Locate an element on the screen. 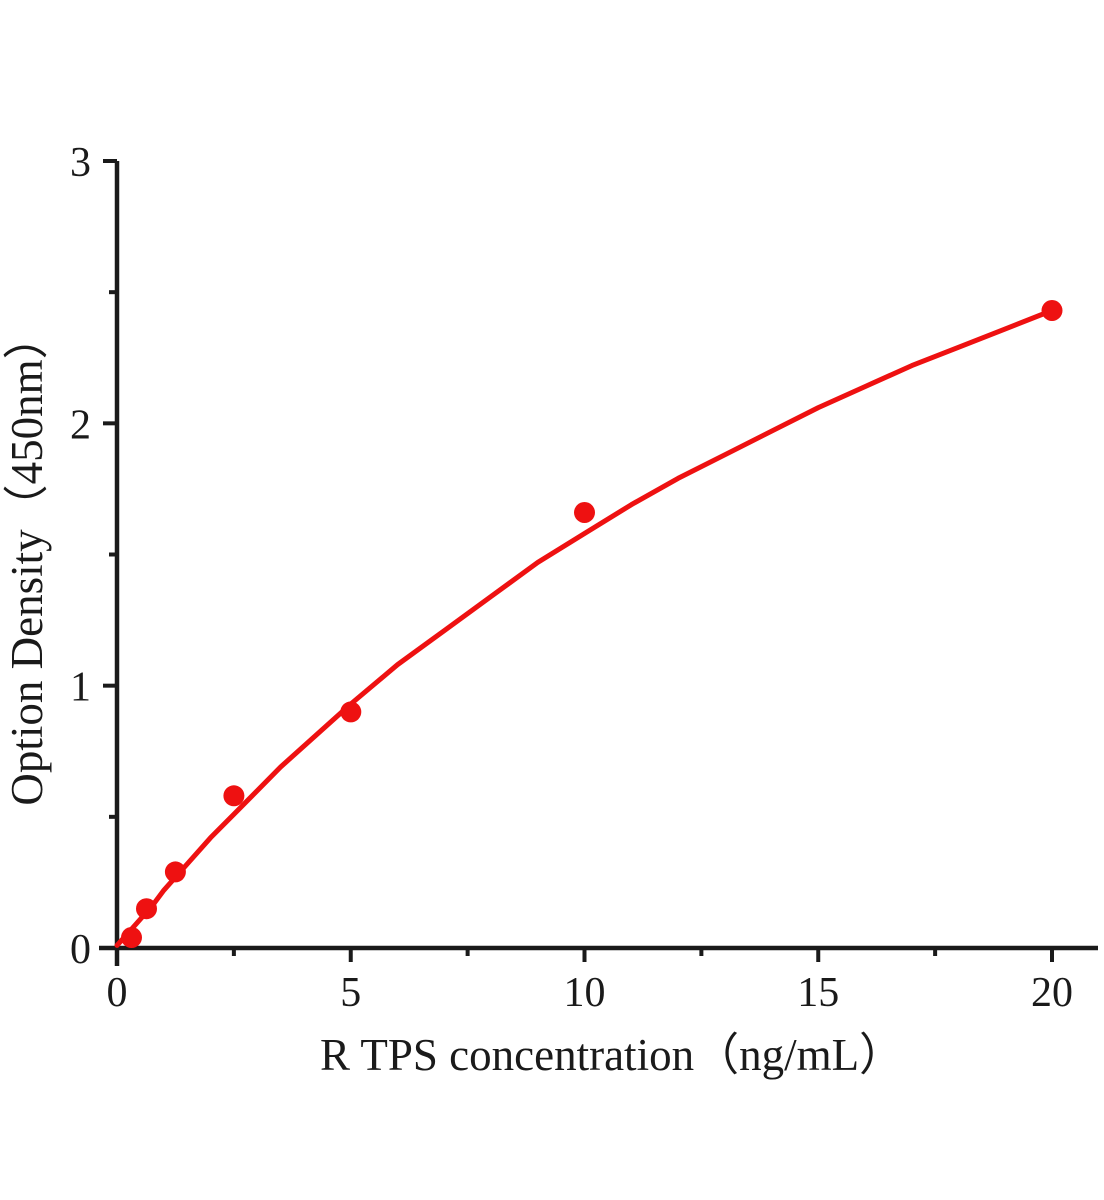 The height and width of the screenshot is (1200, 1104). x-tick-label: 5 is located at coordinates (350, 993).